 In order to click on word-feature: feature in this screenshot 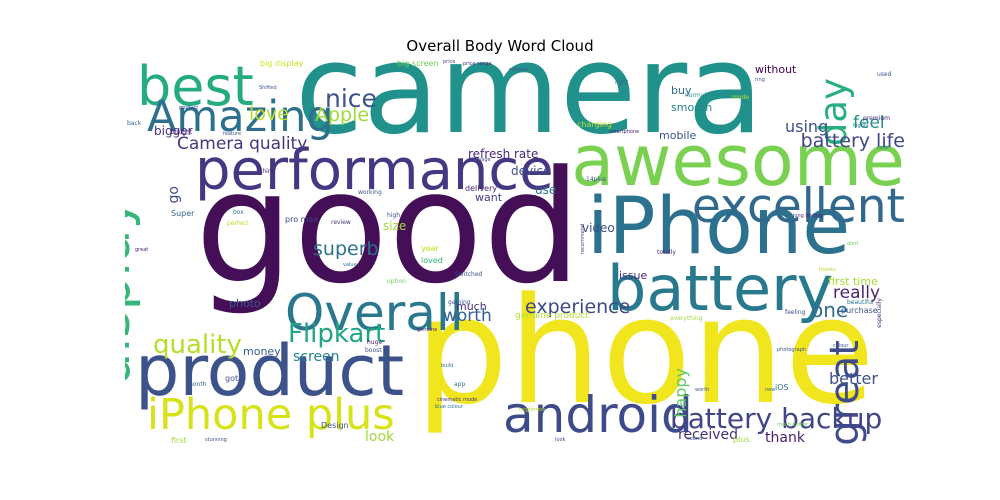, I will do `click(232, 134)`.